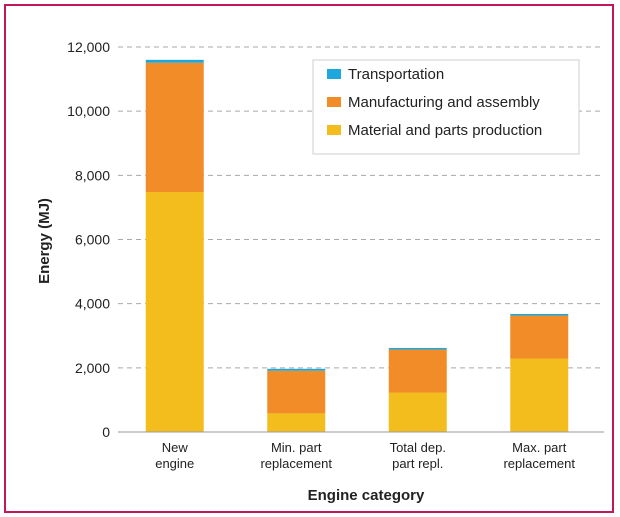 This screenshot has height=517, width=620. Describe the element at coordinates (366, 495) in the screenshot. I see `x-axis-title: Engine category` at that location.